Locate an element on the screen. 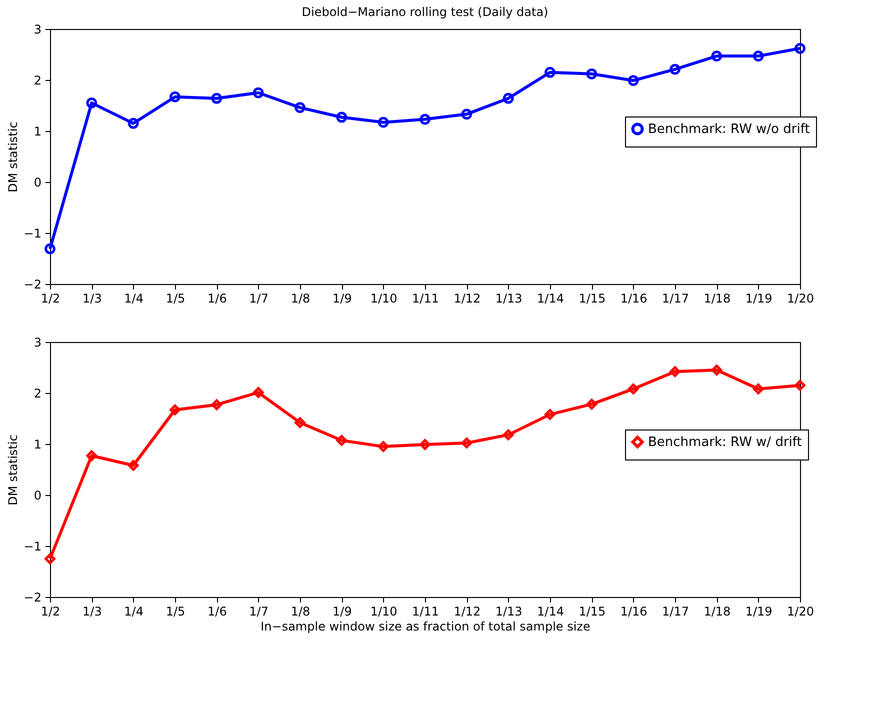 This screenshot has width=875, height=708. chart-title: Diebold−Mariano rolling test (Daily data) is located at coordinates (425, 12).